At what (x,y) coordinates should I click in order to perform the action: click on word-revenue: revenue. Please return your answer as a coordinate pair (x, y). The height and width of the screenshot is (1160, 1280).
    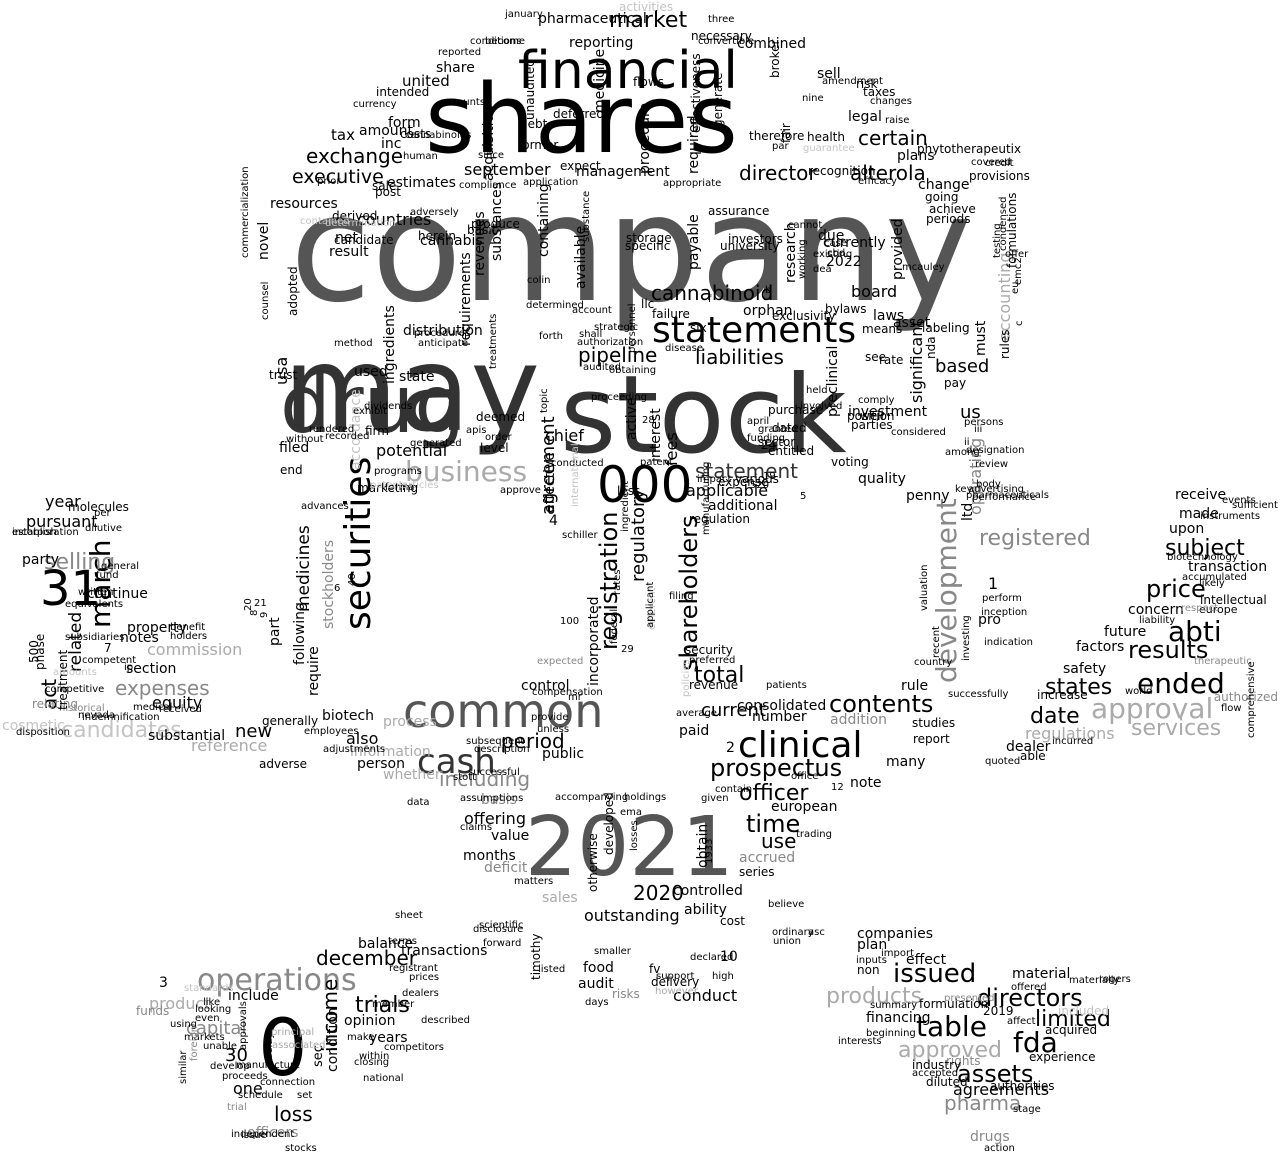
    Looking at the image, I should click on (713, 685).